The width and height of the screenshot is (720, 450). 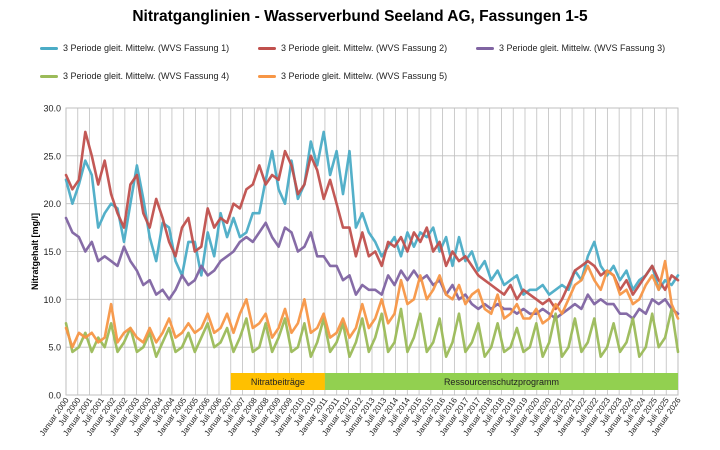 I want to click on y-tick-label: 30.0, so click(x=52, y=109).